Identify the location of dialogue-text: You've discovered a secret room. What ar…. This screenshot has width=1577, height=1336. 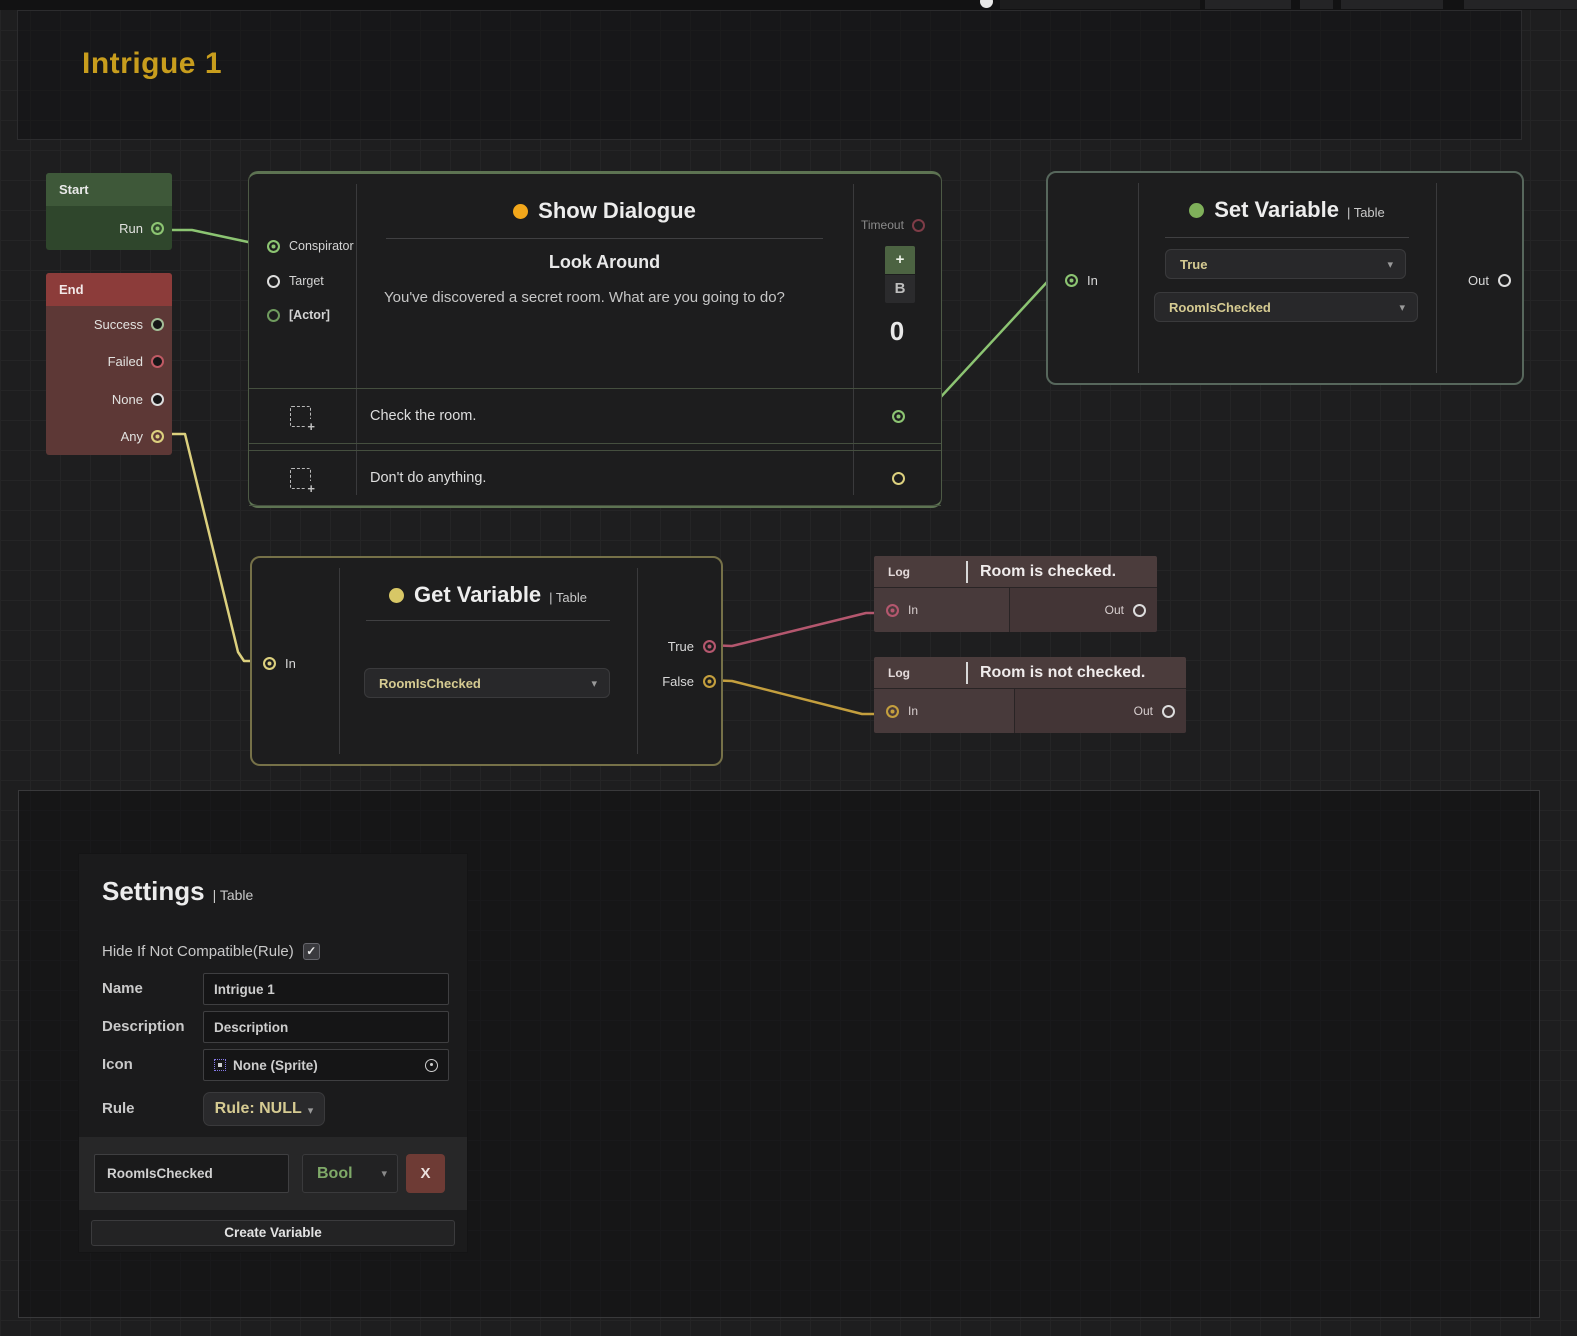
(584, 297).